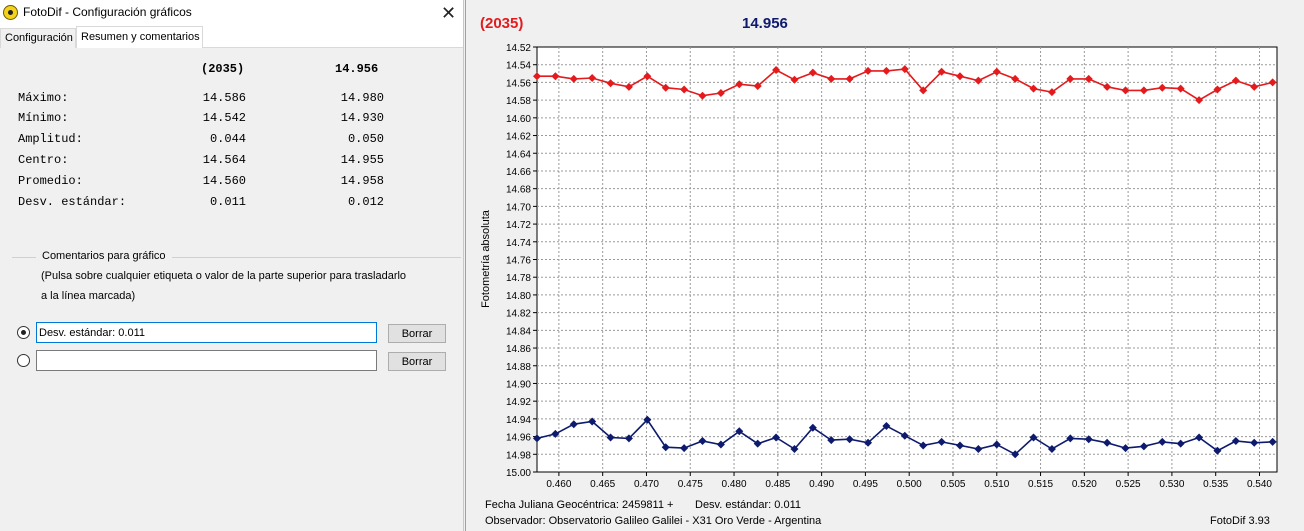 The image size is (1304, 531). Describe the element at coordinates (231, 13) in the screenshot. I see `title-bar: FotoDif - Configuración gráficos ✕` at that location.